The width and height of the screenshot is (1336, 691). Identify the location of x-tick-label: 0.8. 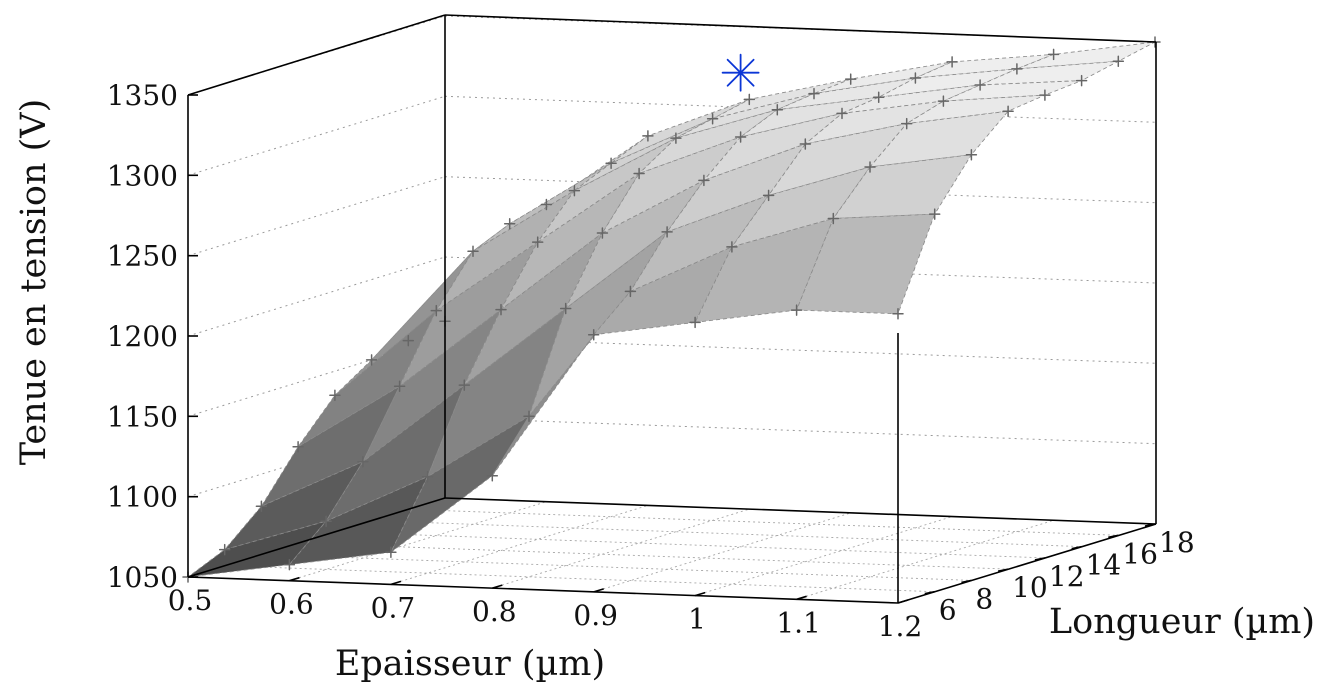
(494, 611).